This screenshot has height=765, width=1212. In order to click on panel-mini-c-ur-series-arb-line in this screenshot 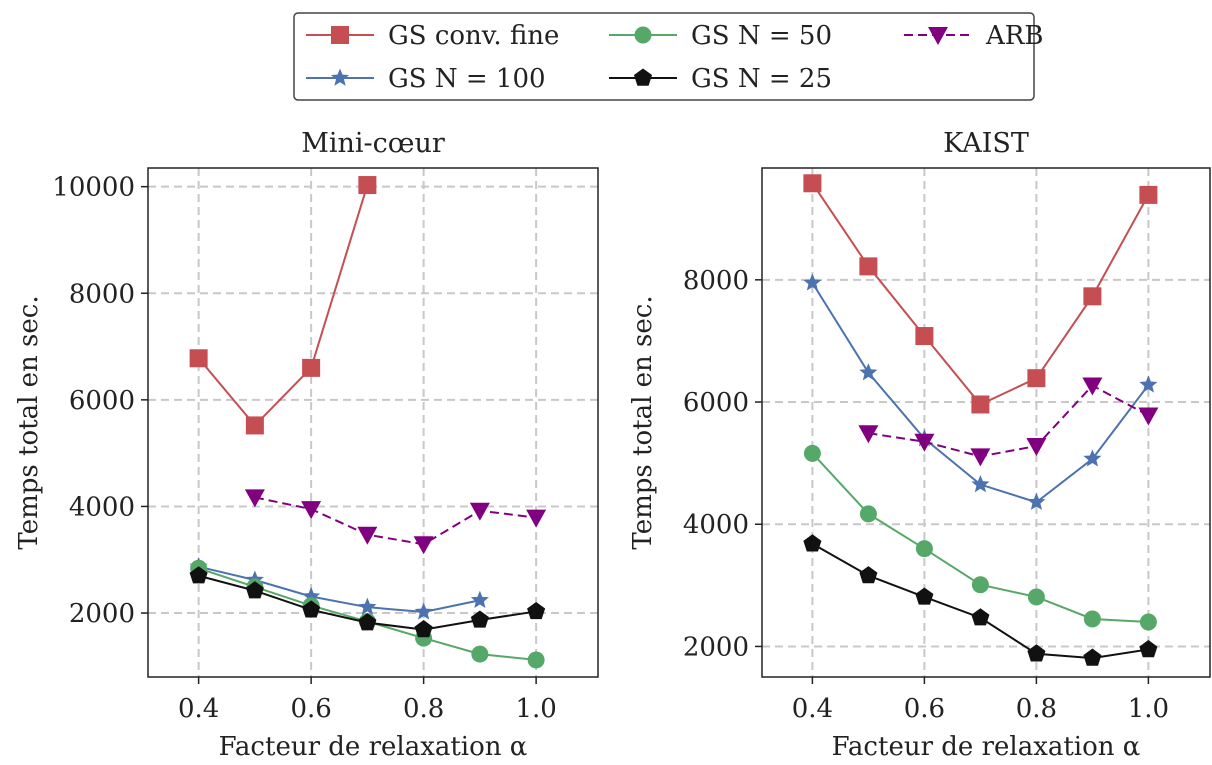, I will do `click(395, 521)`.